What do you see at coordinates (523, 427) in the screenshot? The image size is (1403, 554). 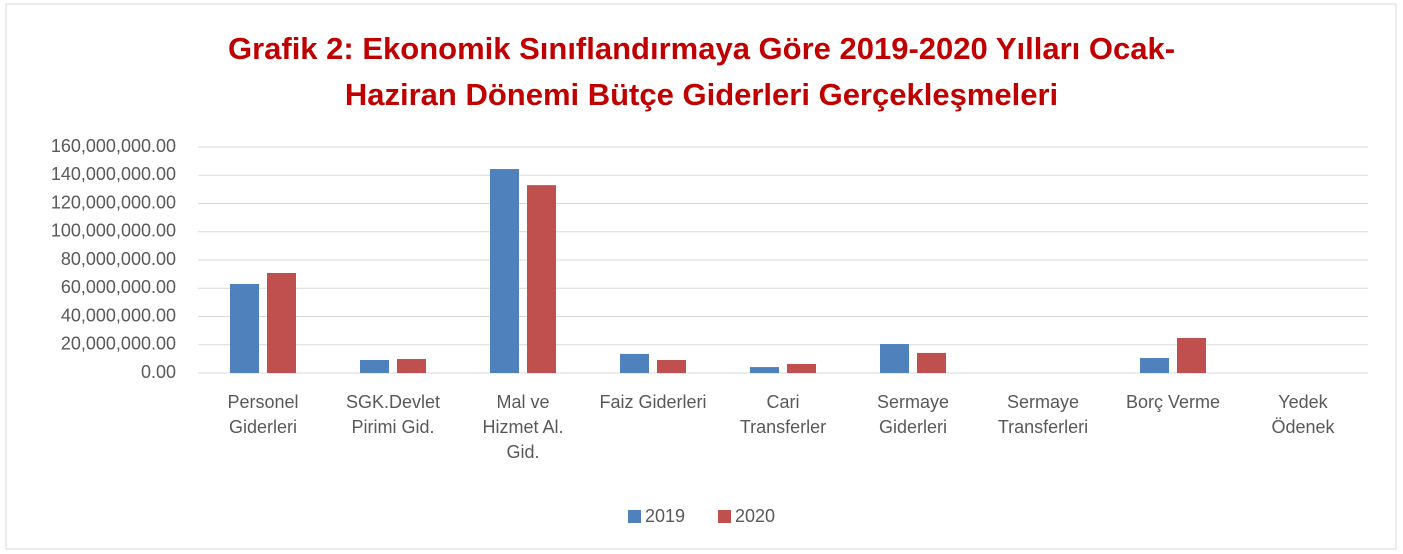 I see `x-tick-label: Mal ve Hizmet Al. Gid.` at bounding box center [523, 427].